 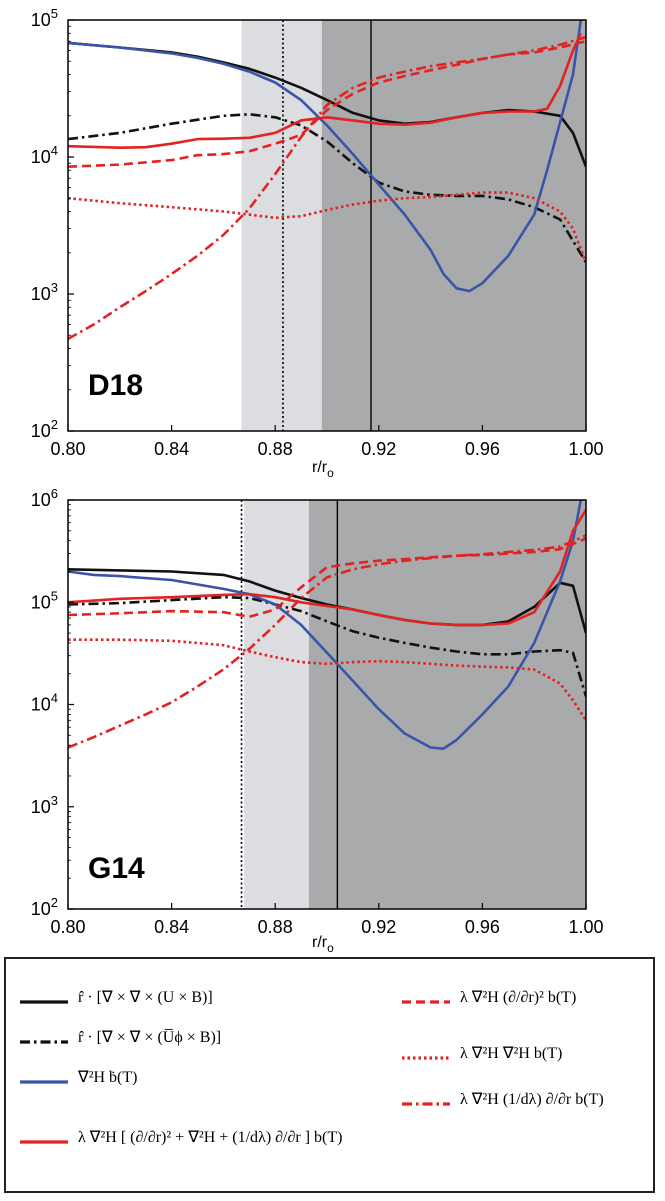 I want to click on legend-label: r̂ · [∇ × ∇ × (U × B)], so click(x=145, y=997).